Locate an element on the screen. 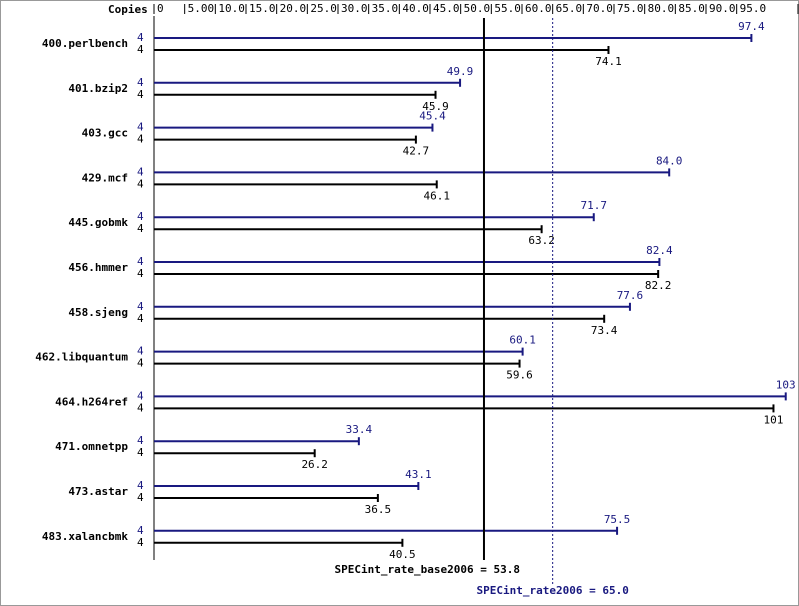 This screenshot has width=799, height=606. value-label: 101 is located at coordinates (774, 419).